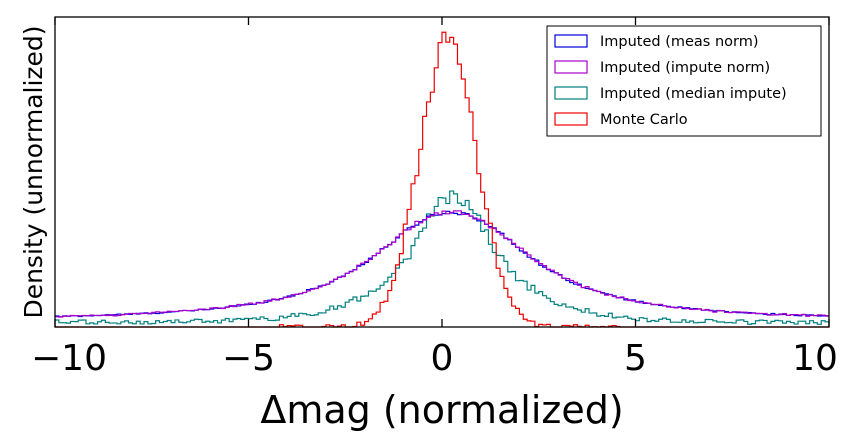 Image resolution: width=865 pixels, height=442 pixels. What do you see at coordinates (635, 358) in the screenshot?
I see `x-tick-label: 5` at bounding box center [635, 358].